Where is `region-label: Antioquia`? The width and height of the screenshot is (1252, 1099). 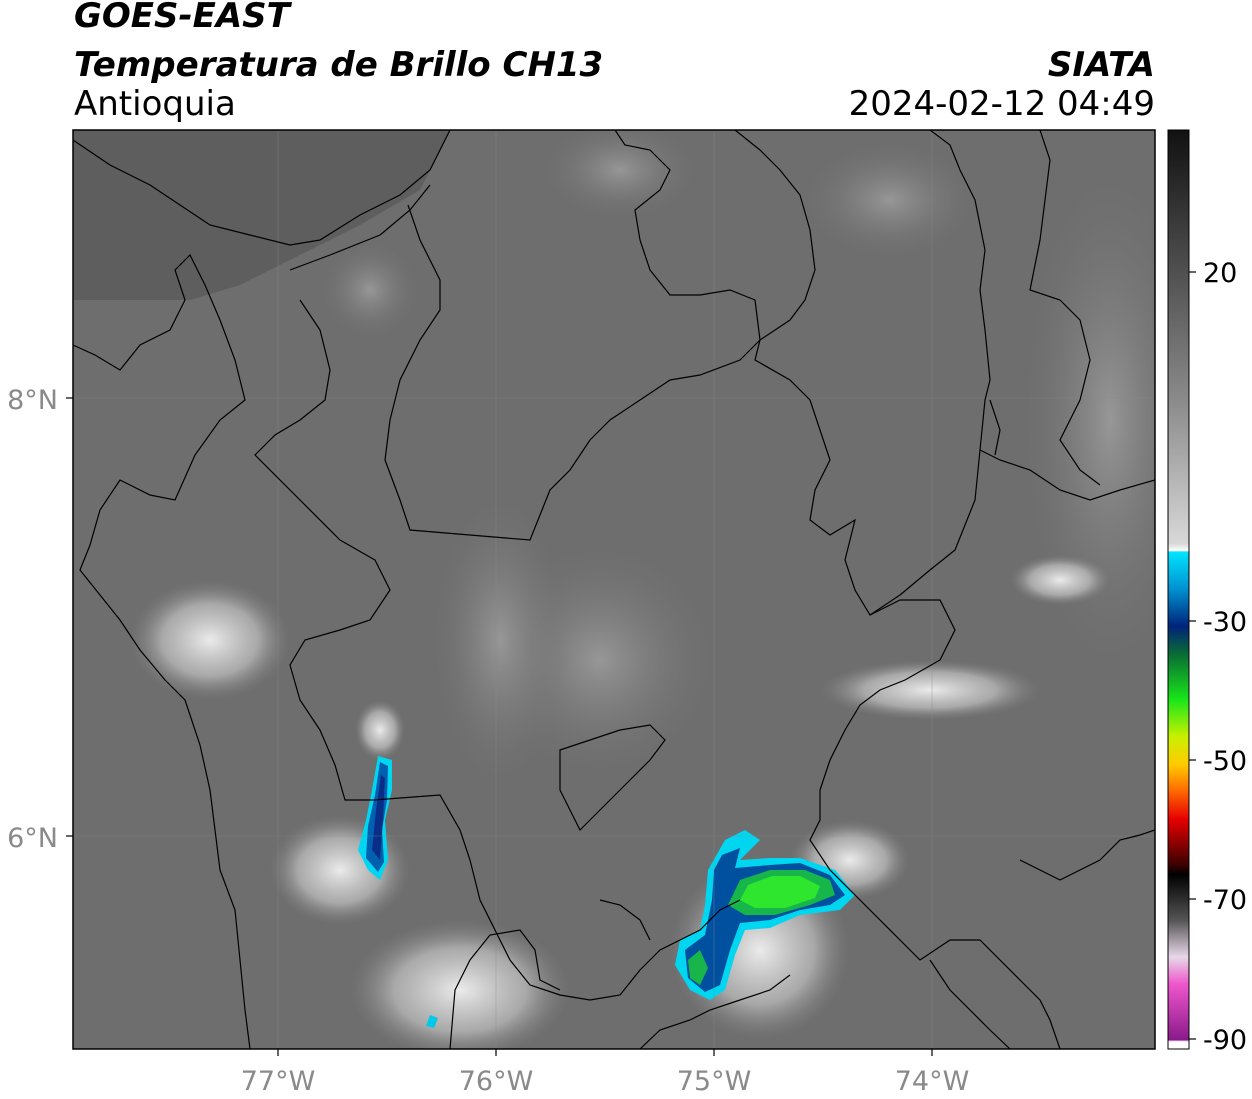
region-label: Antioquia is located at coordinates (155, 104).